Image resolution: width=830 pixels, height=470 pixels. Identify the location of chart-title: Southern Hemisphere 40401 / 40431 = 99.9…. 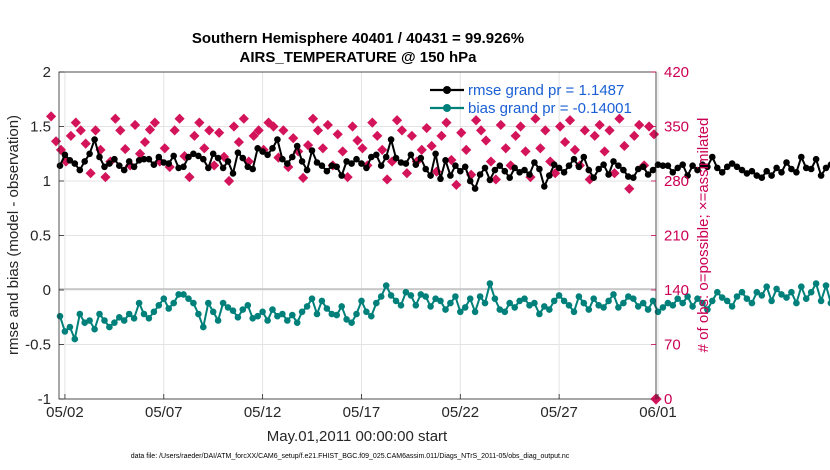
(358, 38).